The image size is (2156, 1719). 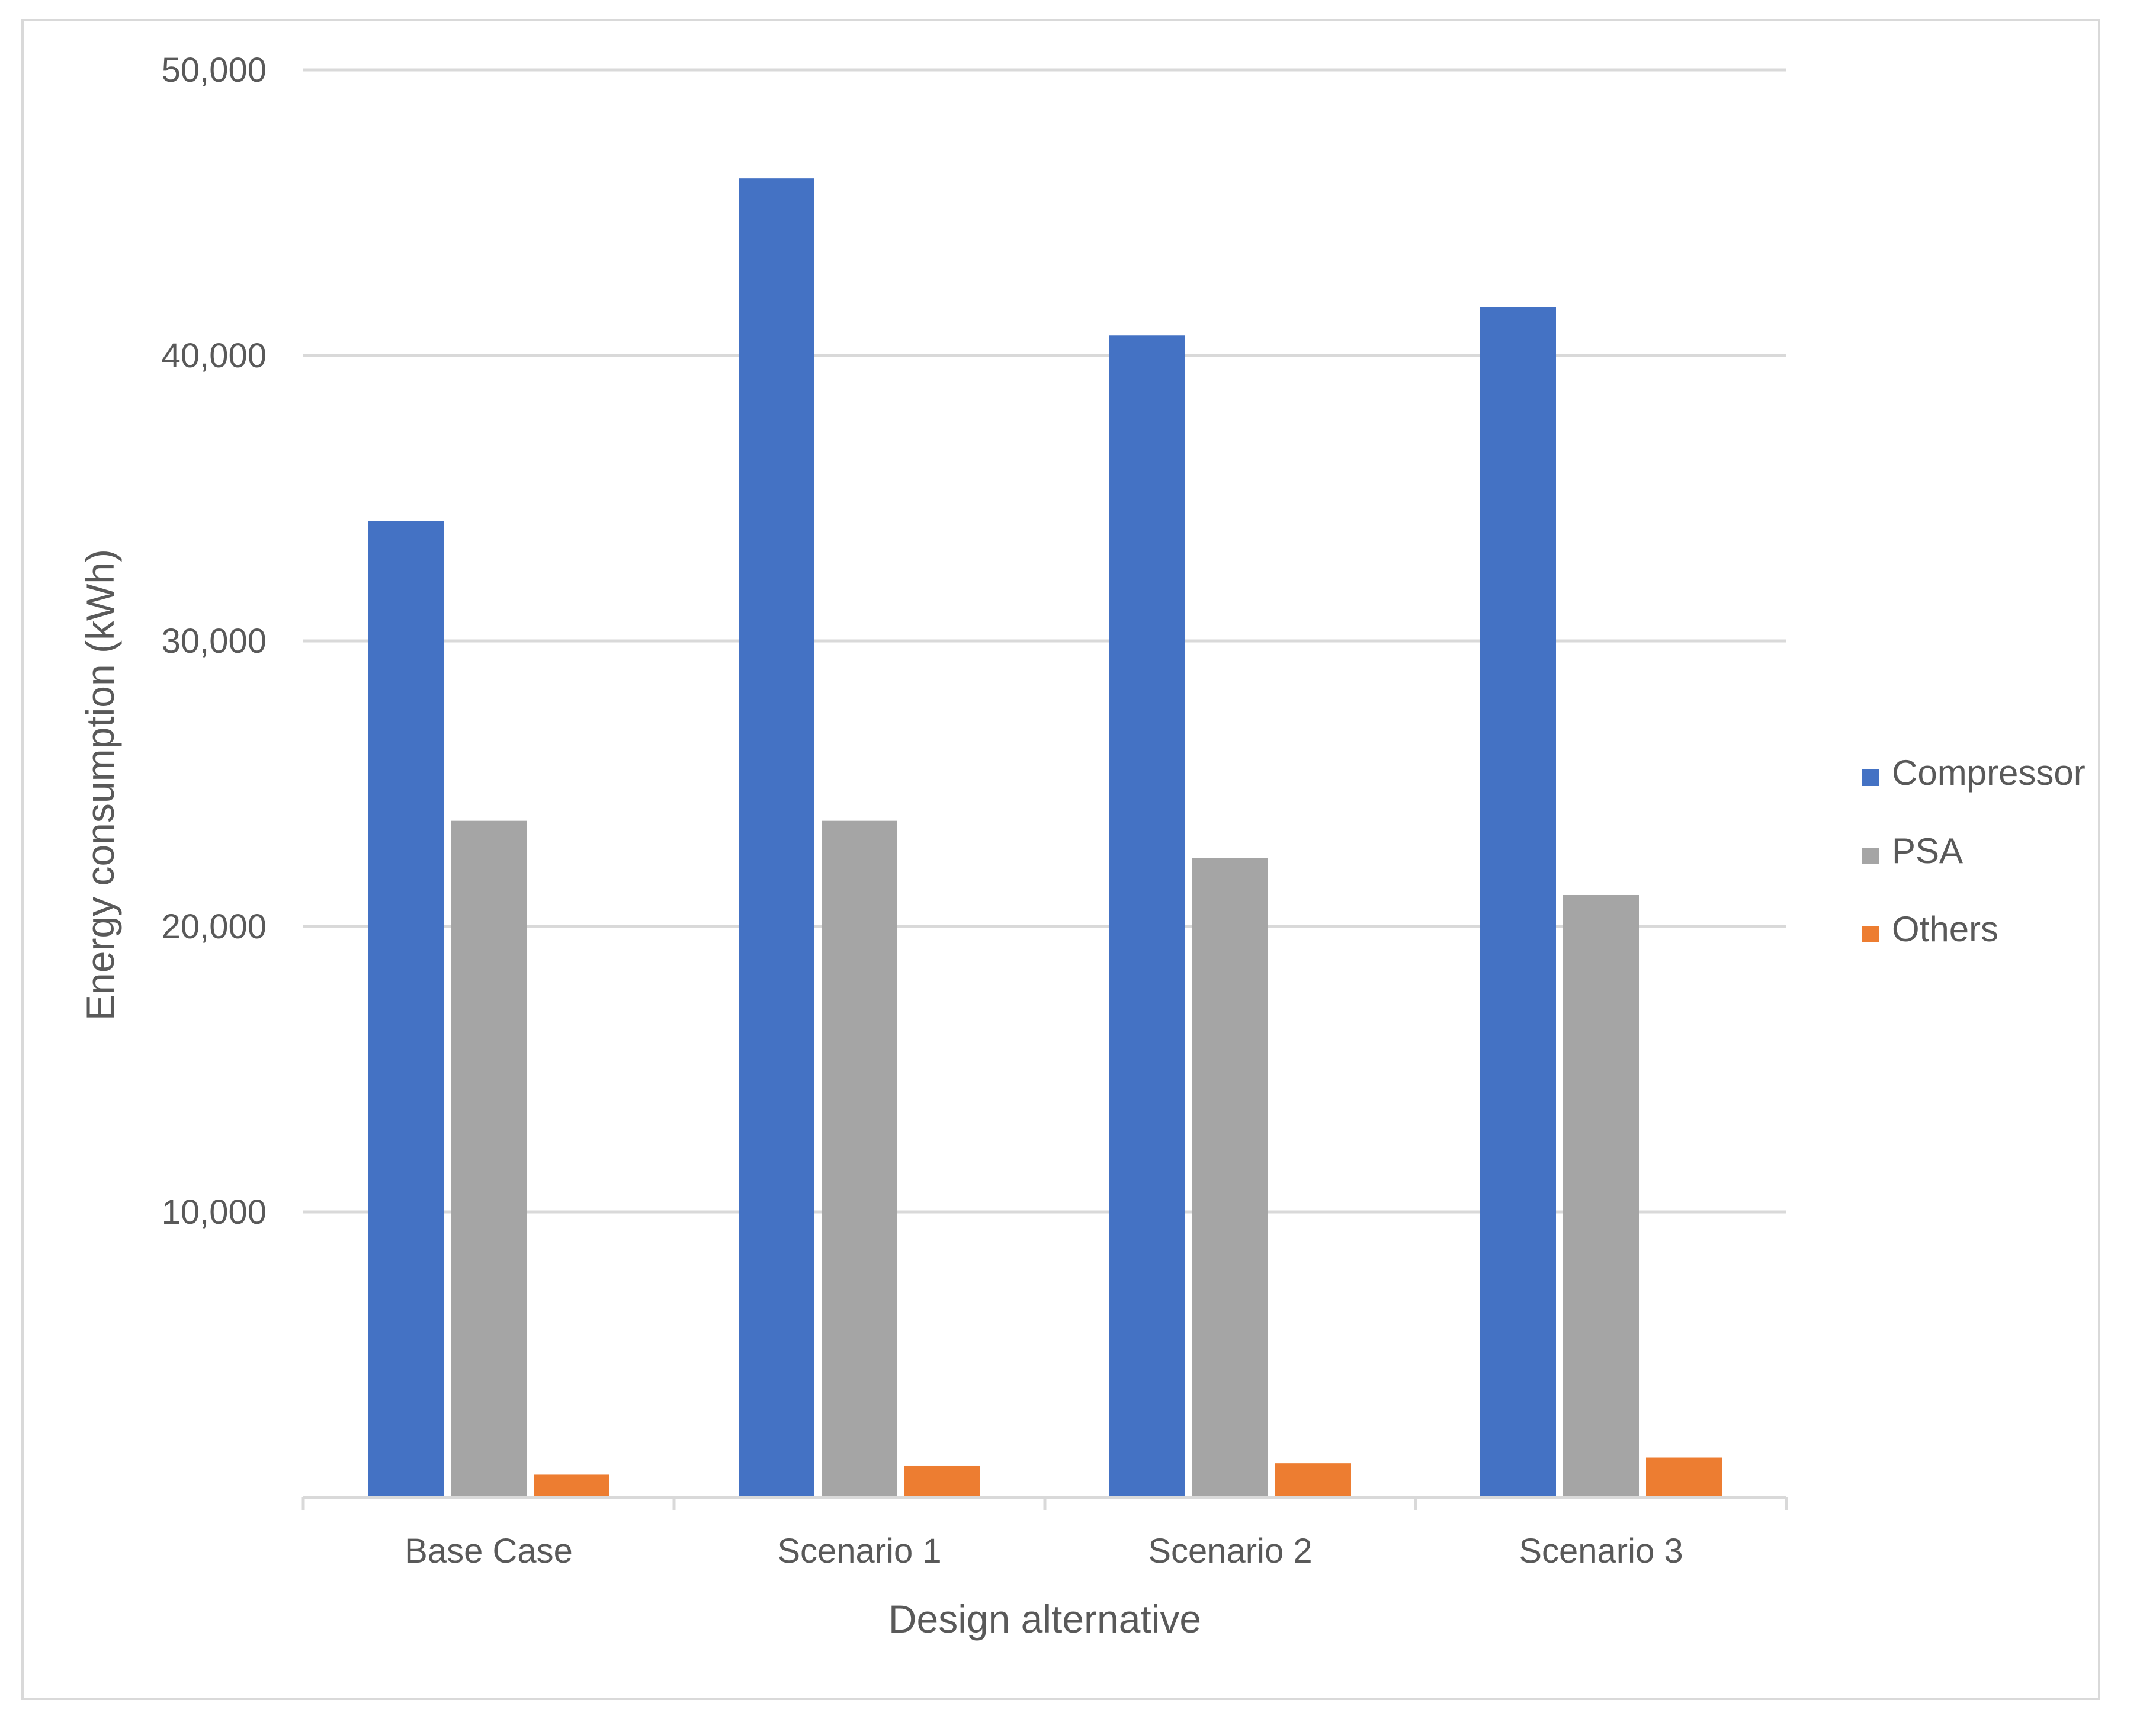 What do you see at coordinates (214, 926) in the screenshot?
I see `y-tick-label: 20,000` at bounding box center [214, 926].